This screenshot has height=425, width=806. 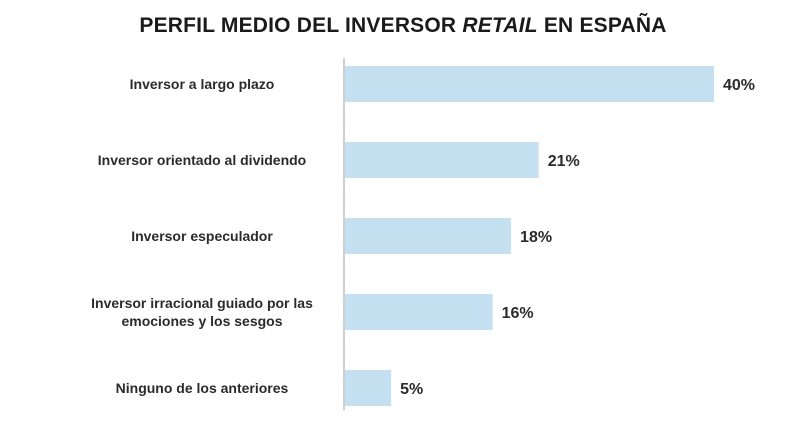 What do you see at coordinates (536, 237) in the screenshot?
I see `value-label: 18%` at bounding box center [536, 237].